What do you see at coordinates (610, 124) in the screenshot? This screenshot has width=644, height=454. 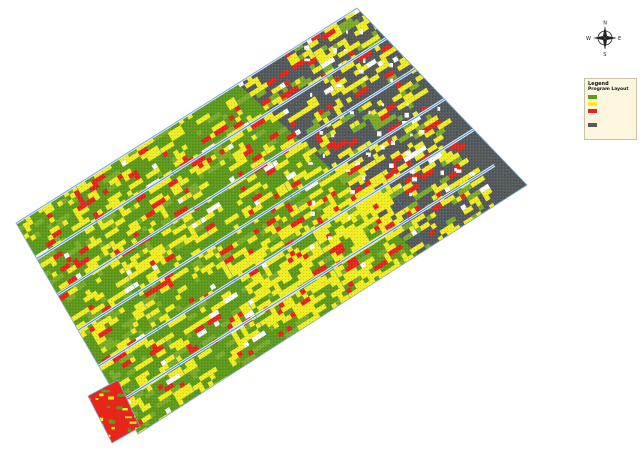 I see `legend-item-grey` at bounding box center [610, 124].